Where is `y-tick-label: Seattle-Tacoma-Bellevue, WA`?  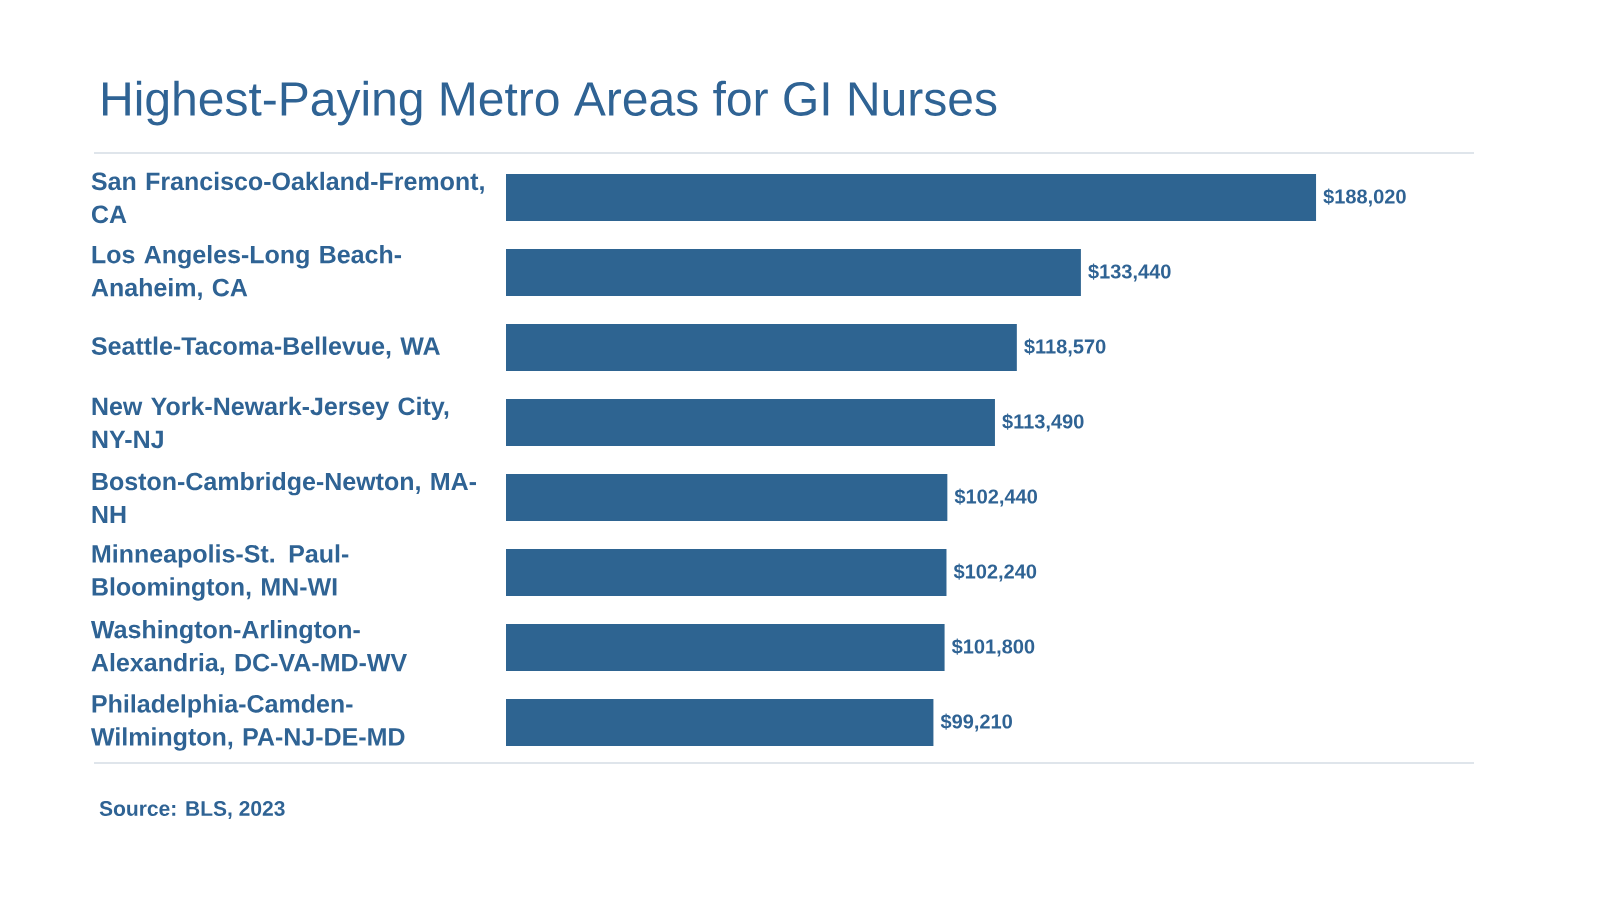 y-tick-label: Seattle-Tacoma-Bellevue, WA is located at coordinates (265, 347).